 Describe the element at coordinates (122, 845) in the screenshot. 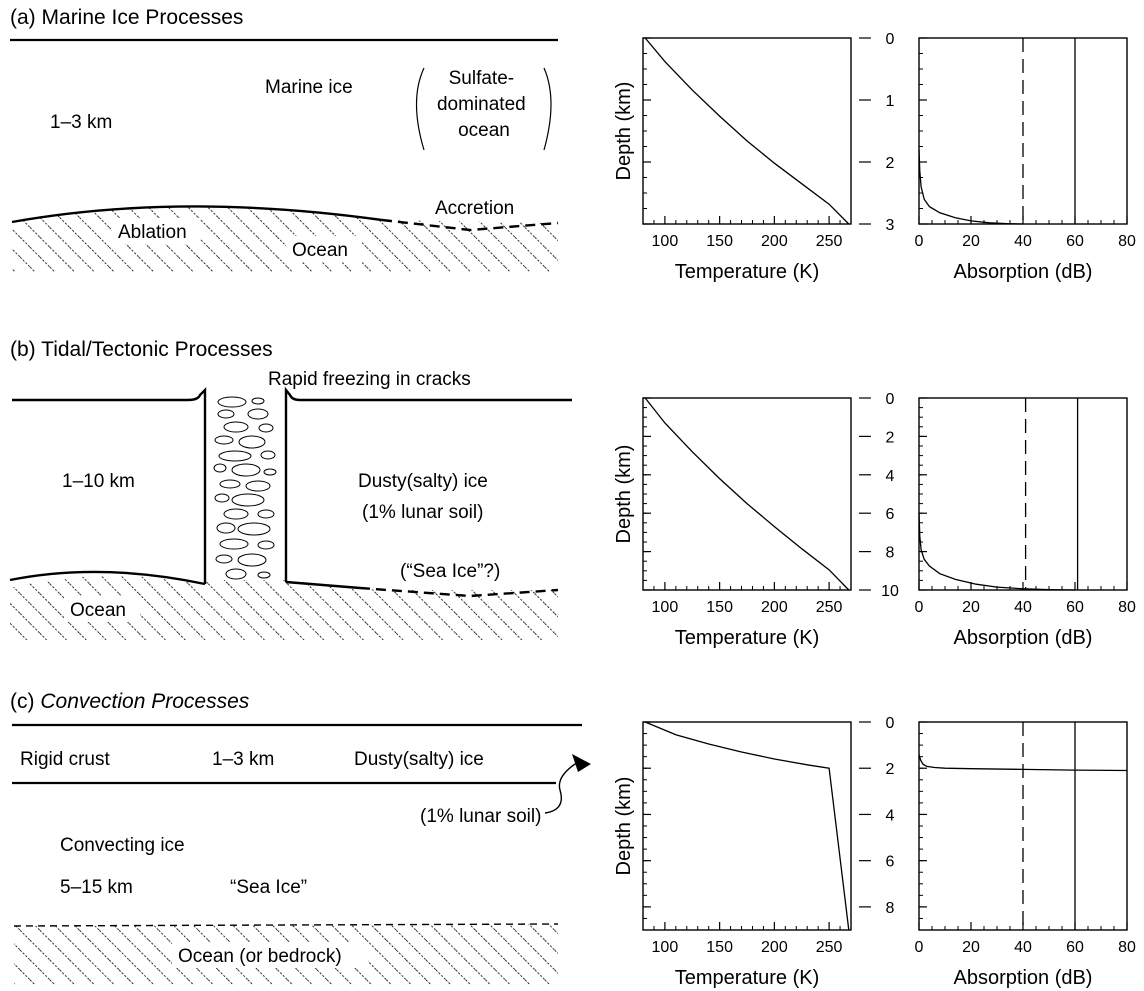

I see `convecting-ice-label: Convecting ice` at that location.